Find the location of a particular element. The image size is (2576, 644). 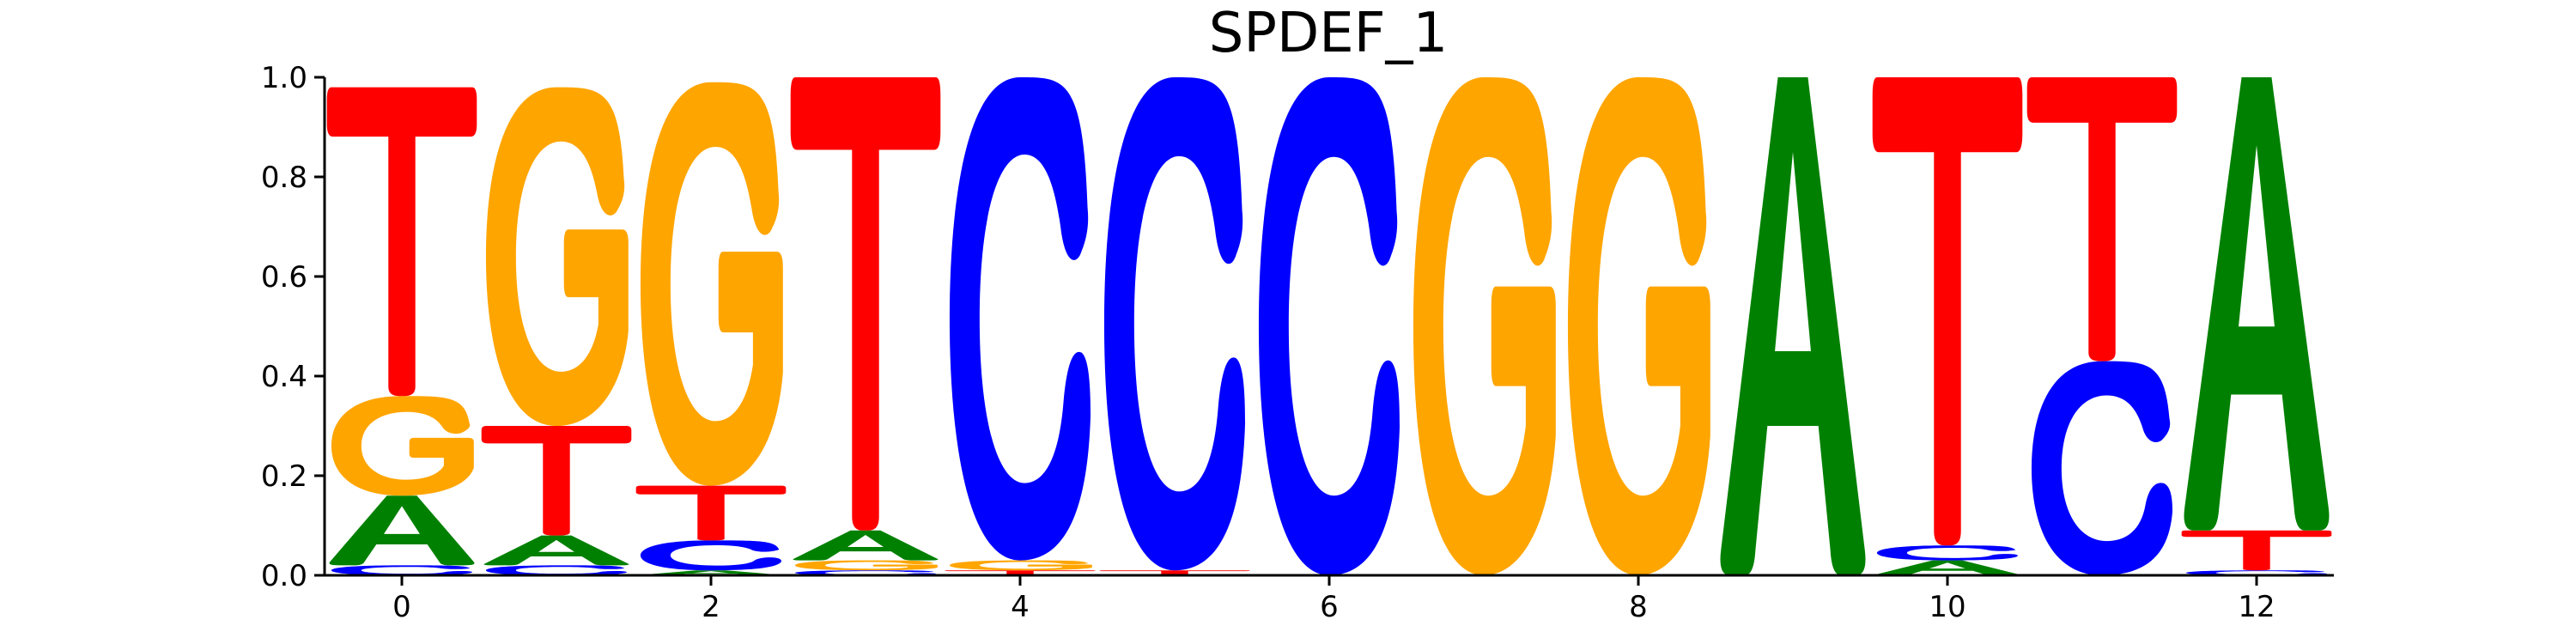

y-tick-label: 0.8 is located at coordinates (284, 178).